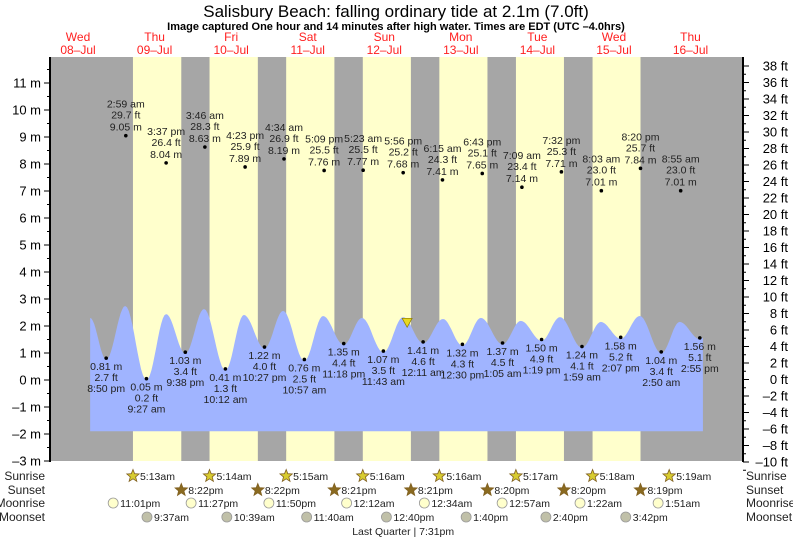 The width and height of the screenshot is (793, 544). Describe the element at coordinates (482, 142) in the screenshot. I see `high-tide-time: 6:43 pm` at that location.